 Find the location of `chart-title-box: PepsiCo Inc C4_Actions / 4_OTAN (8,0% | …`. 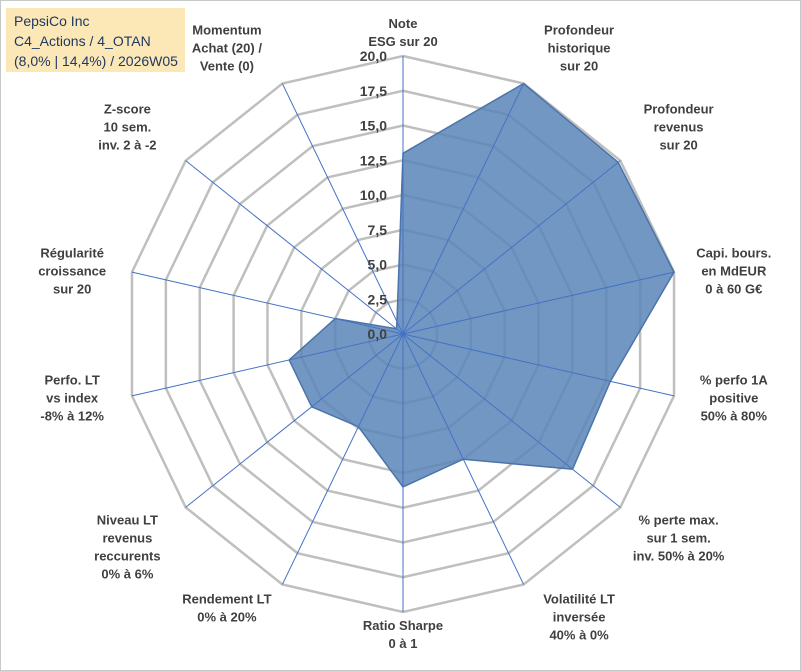

chart-title-box: PepsiCo Inc C4_Actions / 4_OTAN (8,0% | … is located at coordinates (95, 40).